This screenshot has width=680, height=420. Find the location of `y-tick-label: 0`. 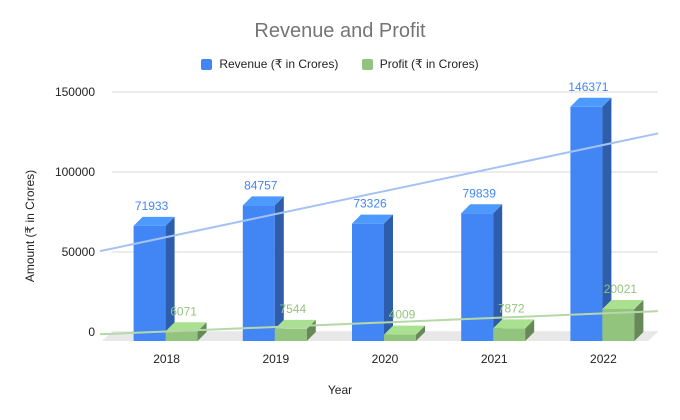

y-tick-label: 0 is located at coordinates (91, 332).